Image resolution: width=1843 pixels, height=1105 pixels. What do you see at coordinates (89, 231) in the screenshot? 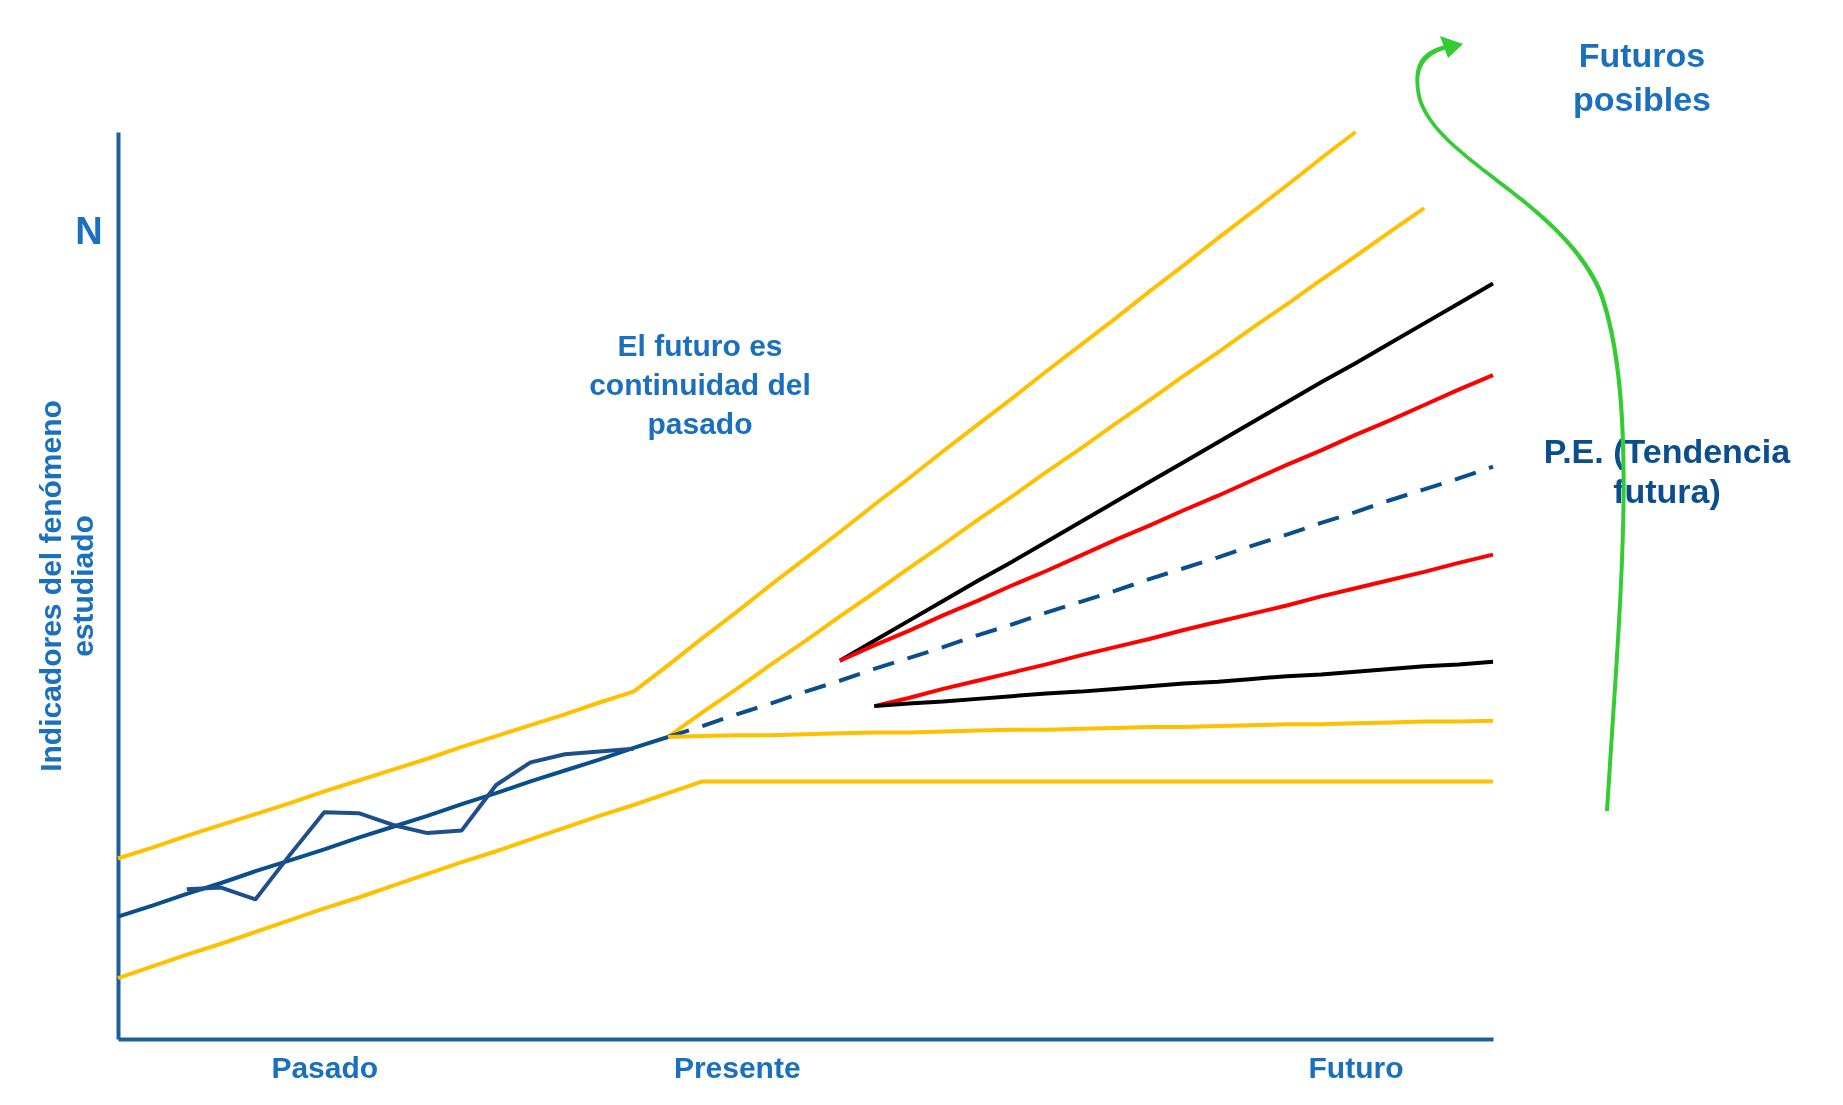
I see `text: N` at bounding box center [89, 231].